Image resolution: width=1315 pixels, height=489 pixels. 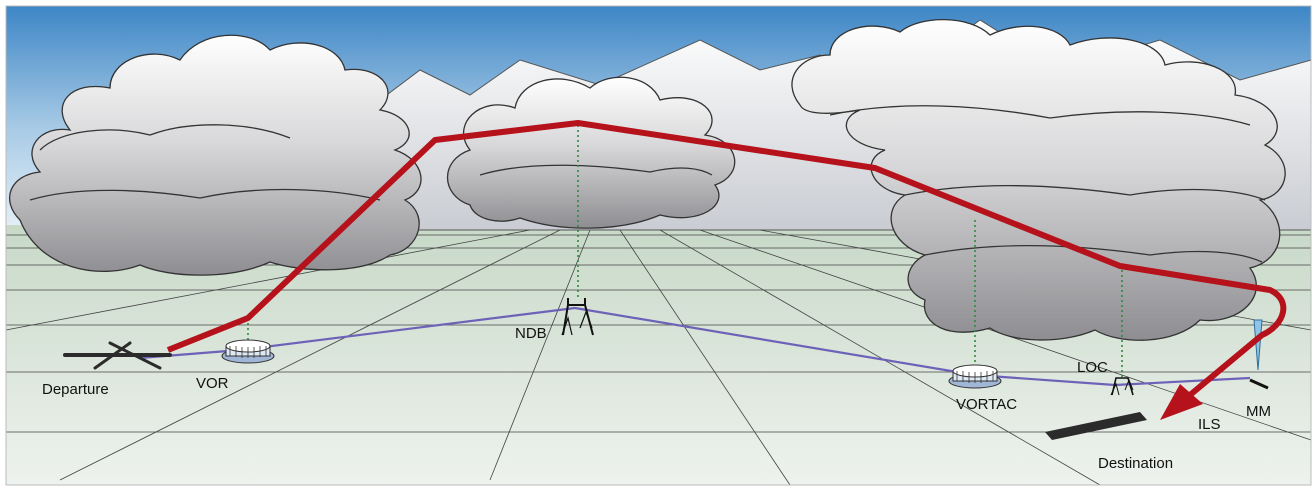 I want to click on flight-path-arrow, so click(x=1181, y=402).